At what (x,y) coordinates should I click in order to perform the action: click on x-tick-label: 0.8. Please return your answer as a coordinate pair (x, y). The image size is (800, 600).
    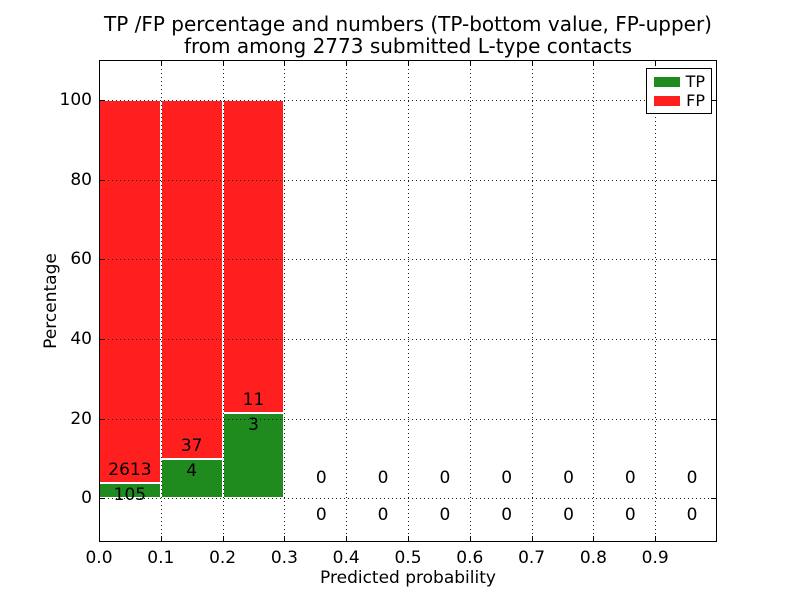
    Looking at the image, I should click on (593, 558).